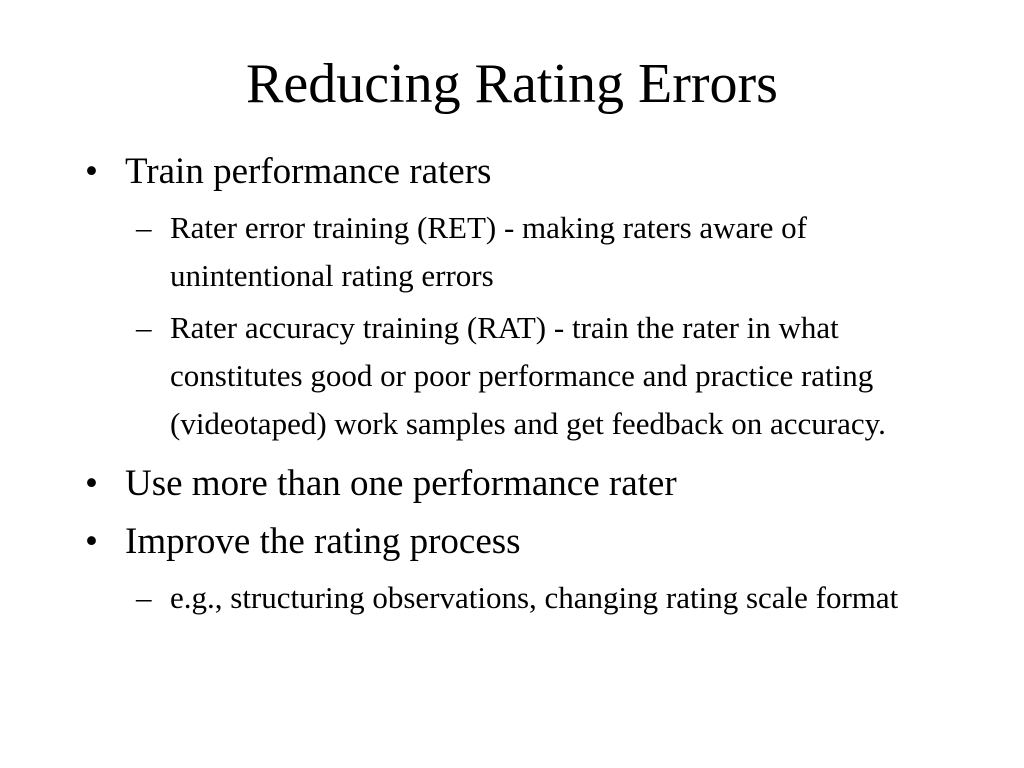  Describe the element at coordinates (323, 541) in the screenshot. I see `bullet-text: Improve the rating process` at that location.